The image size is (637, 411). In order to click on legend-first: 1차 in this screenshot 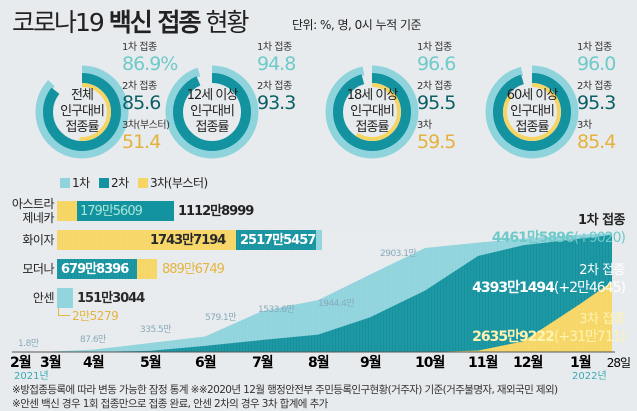, I will do `click(81, 183)`.